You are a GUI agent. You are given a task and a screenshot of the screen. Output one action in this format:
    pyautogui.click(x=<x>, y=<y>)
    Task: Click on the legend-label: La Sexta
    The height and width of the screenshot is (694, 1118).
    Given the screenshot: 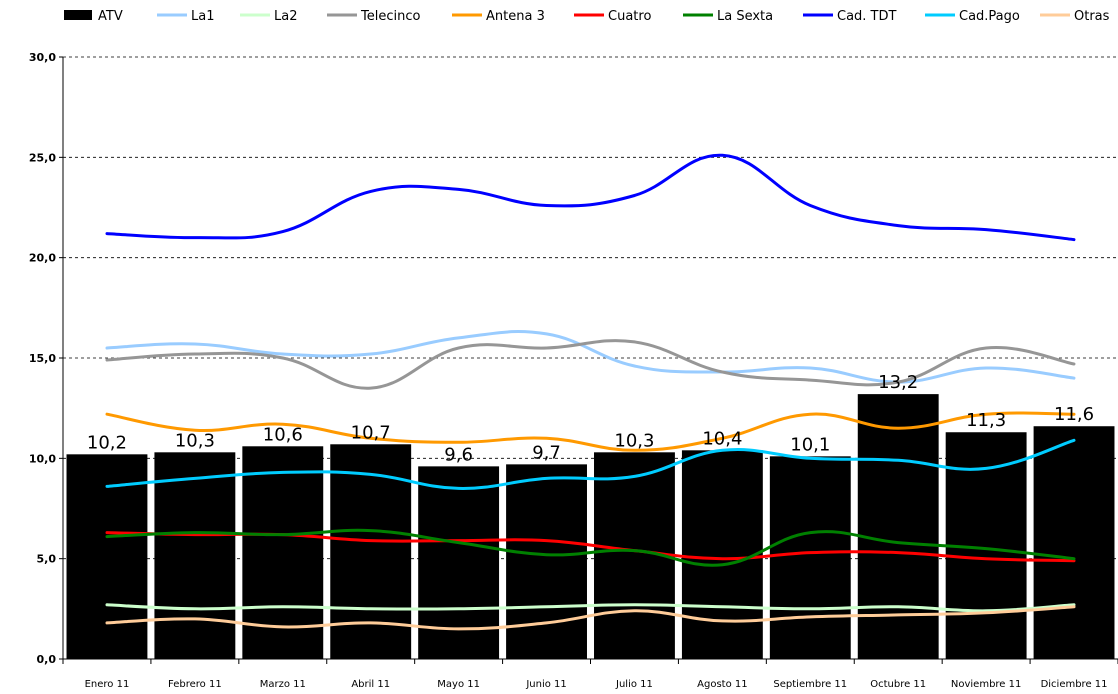 What is the action you would take?
    pyautogui.click(x=745, y=16)
    